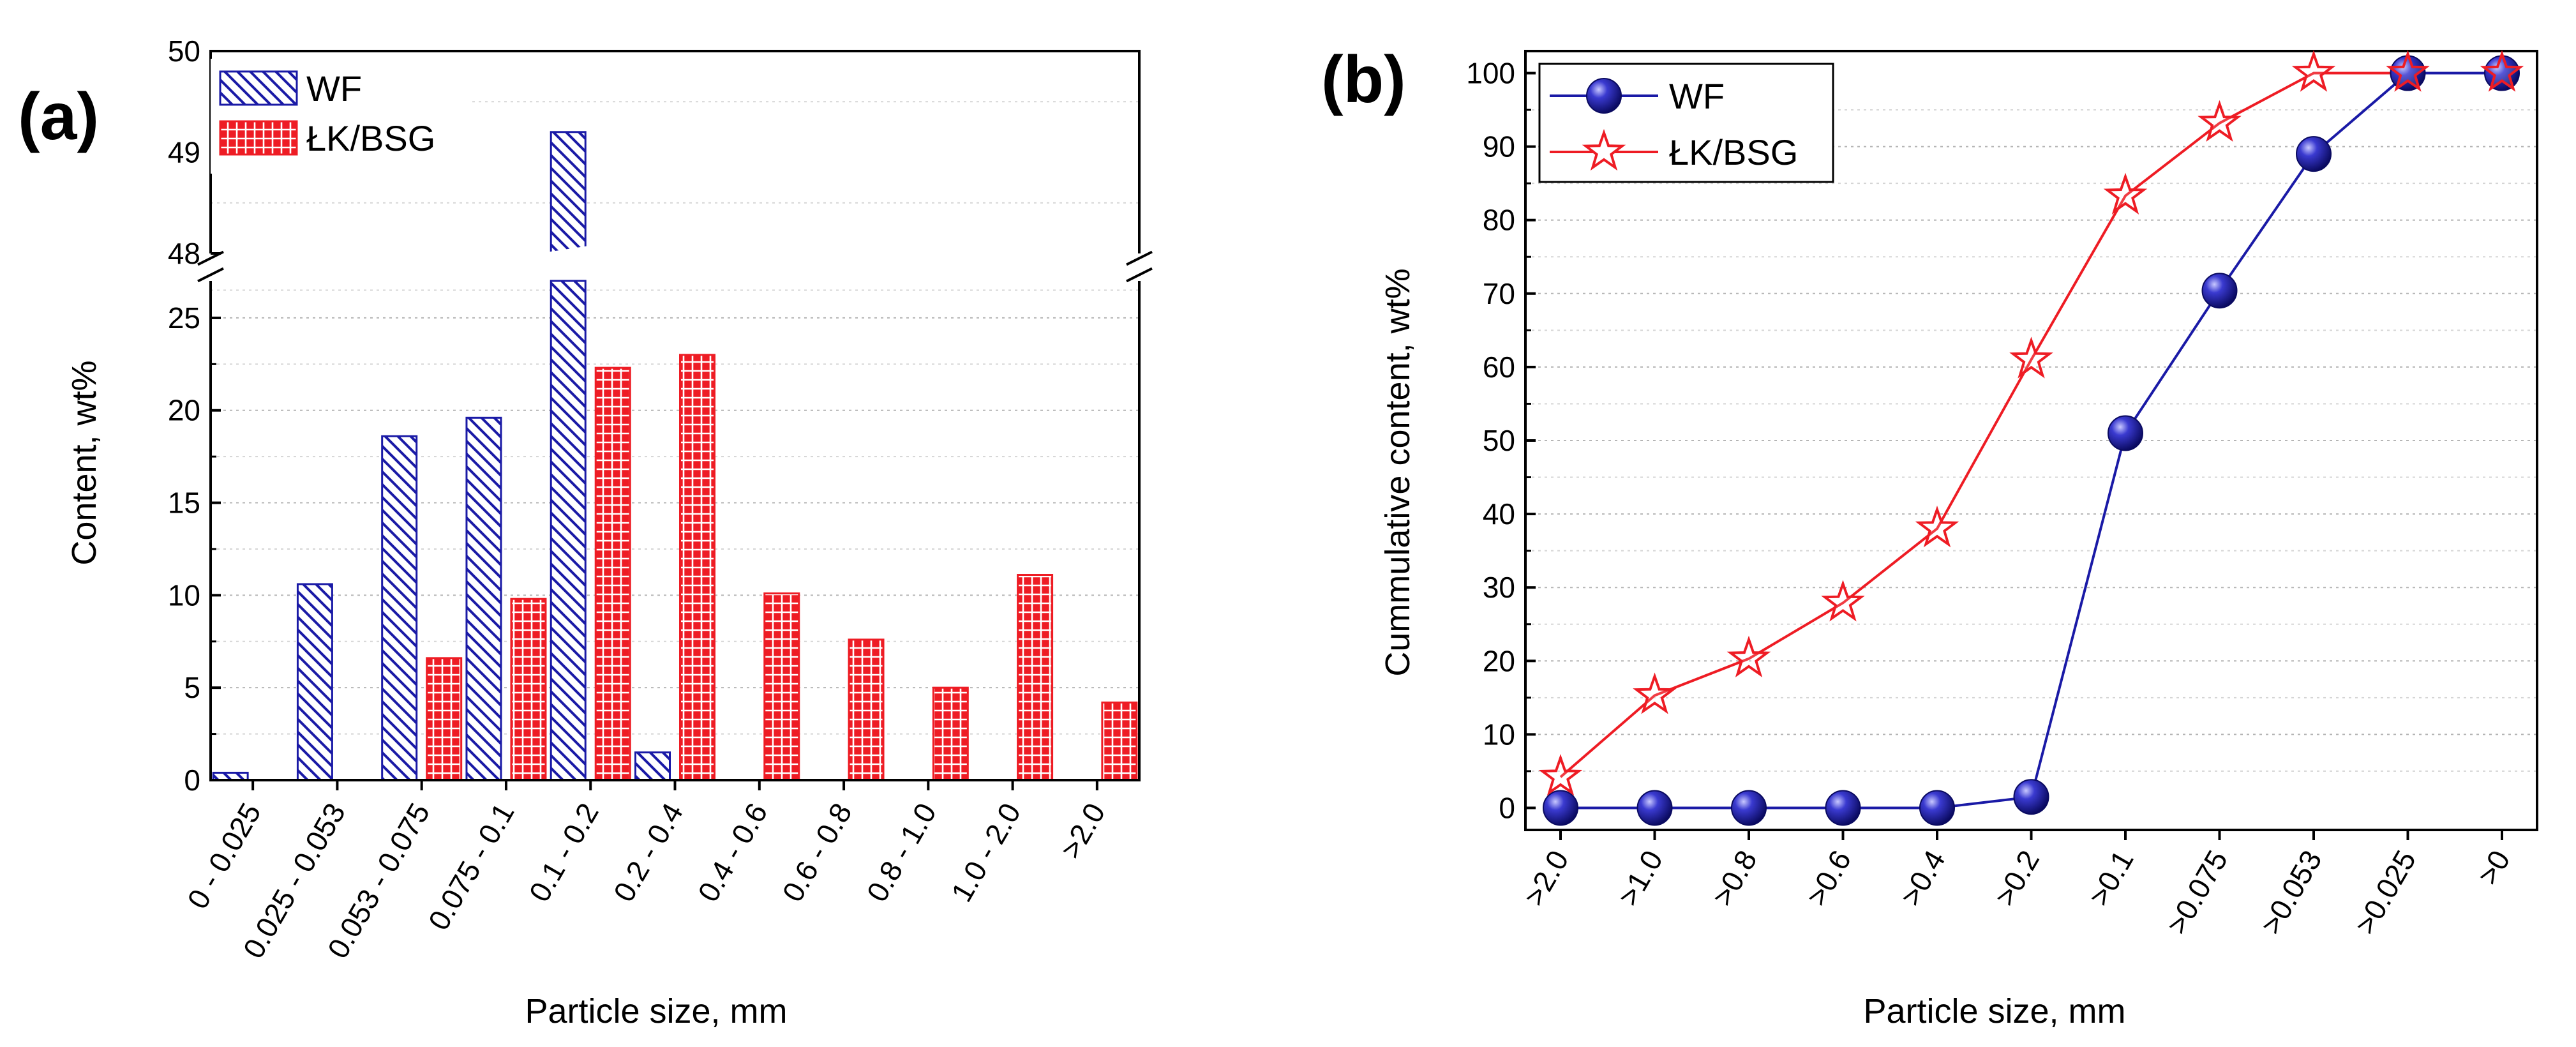 This screenshot has height=1047, width=2576. Describe the element at coordinates (1640, 878) in the screenshot. I see `panel-b-xtick-label-1-0: >1.0` at that location.